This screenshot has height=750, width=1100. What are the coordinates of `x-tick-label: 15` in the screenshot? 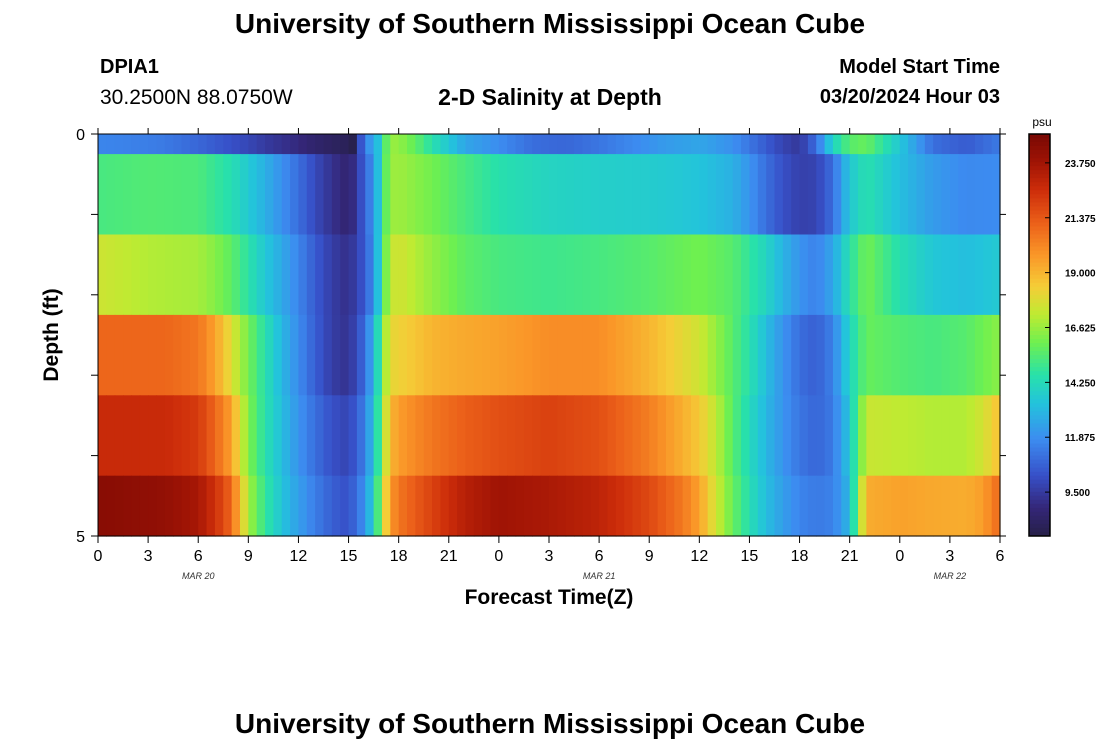 It's located at (750, 556).